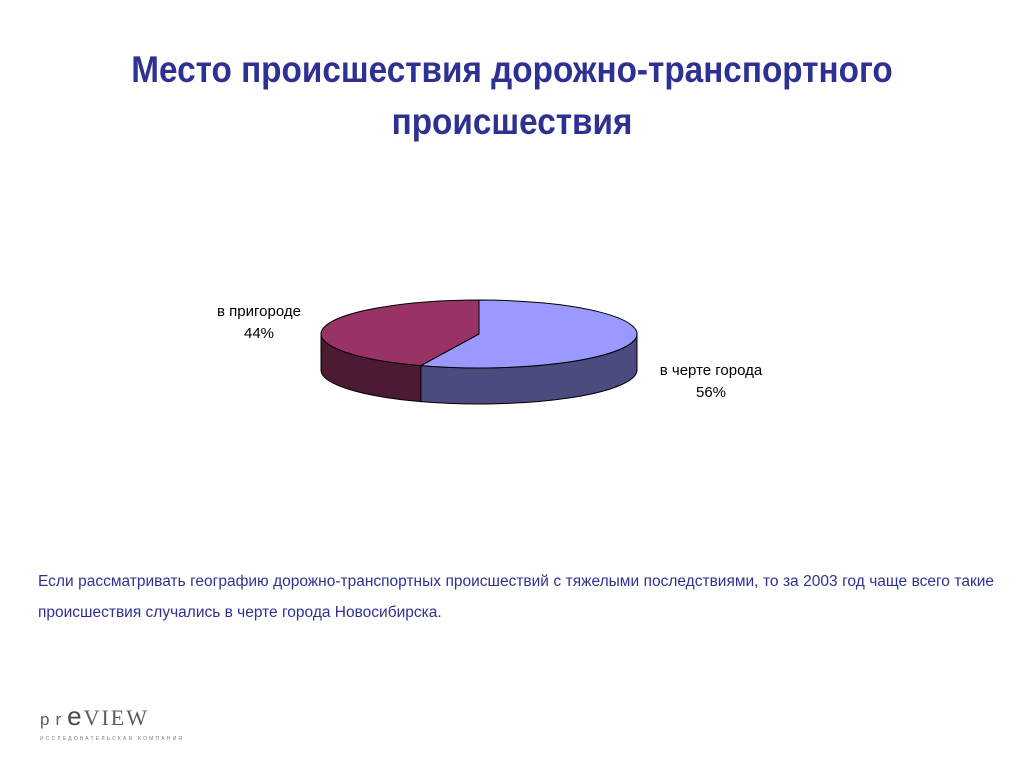  What do you see at coordinates (400, 333) in the screenshot?
I see `pie-slice-suburb` at bounding box center [400, 333].